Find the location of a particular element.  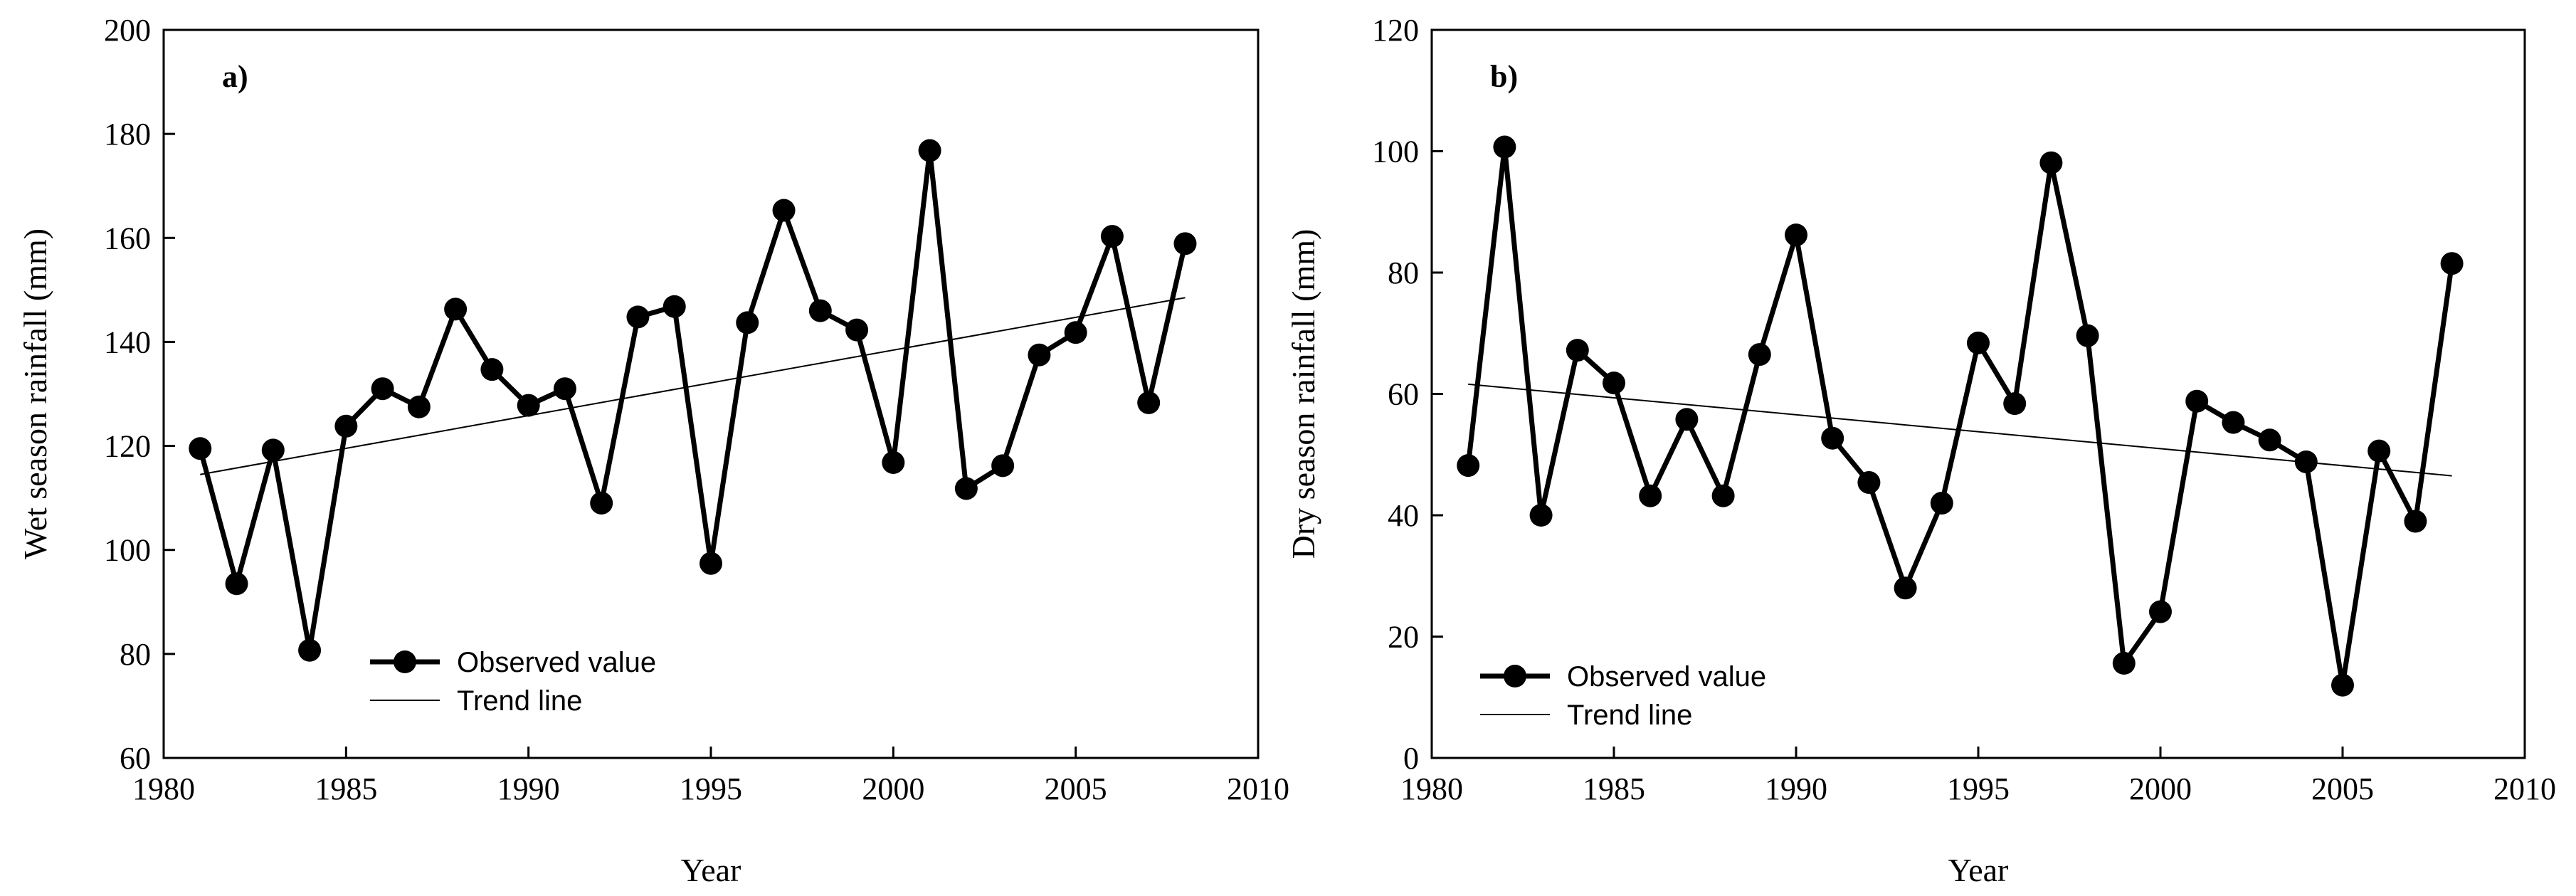

y-axis-title: Dry season rainfall (mm) is located at coordinates (1303, 394).